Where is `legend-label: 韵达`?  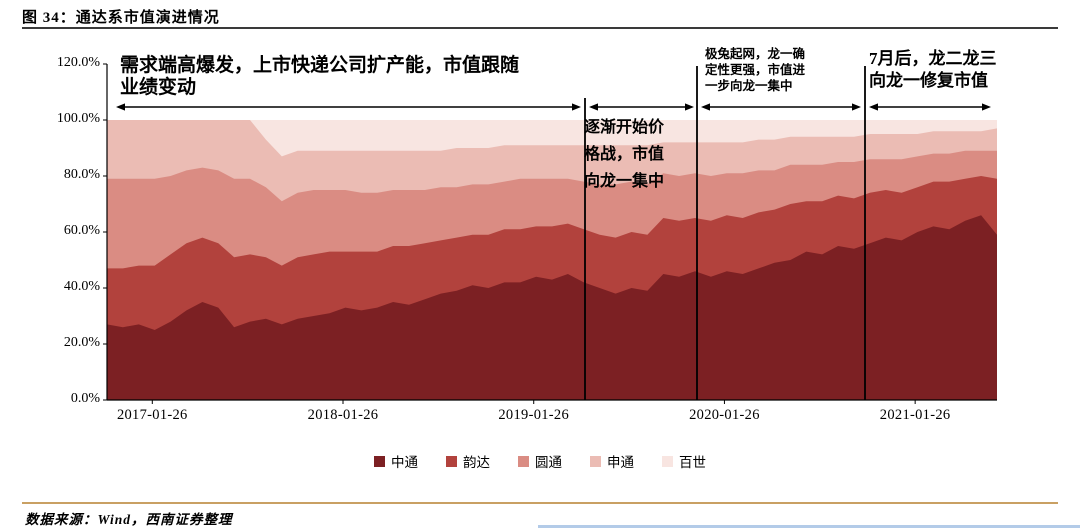 legend-label: 韵达 is located at coordinates (476, 462).